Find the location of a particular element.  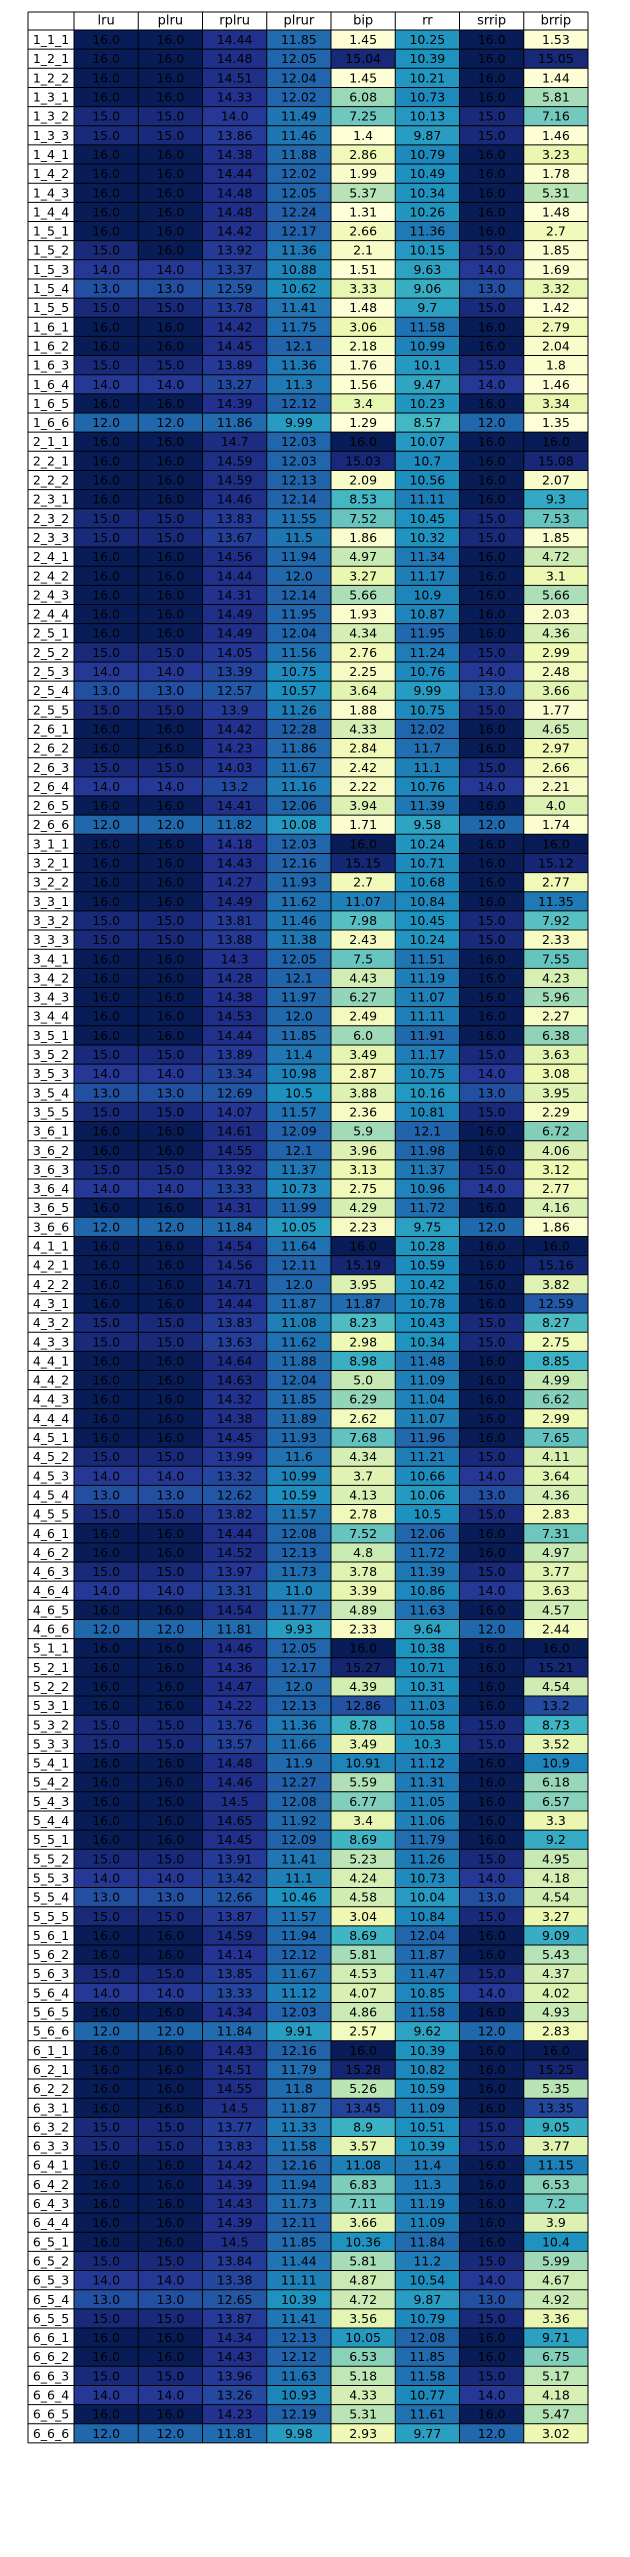

cell-6_3_2-rplru is located at coordinates (234, 2127).